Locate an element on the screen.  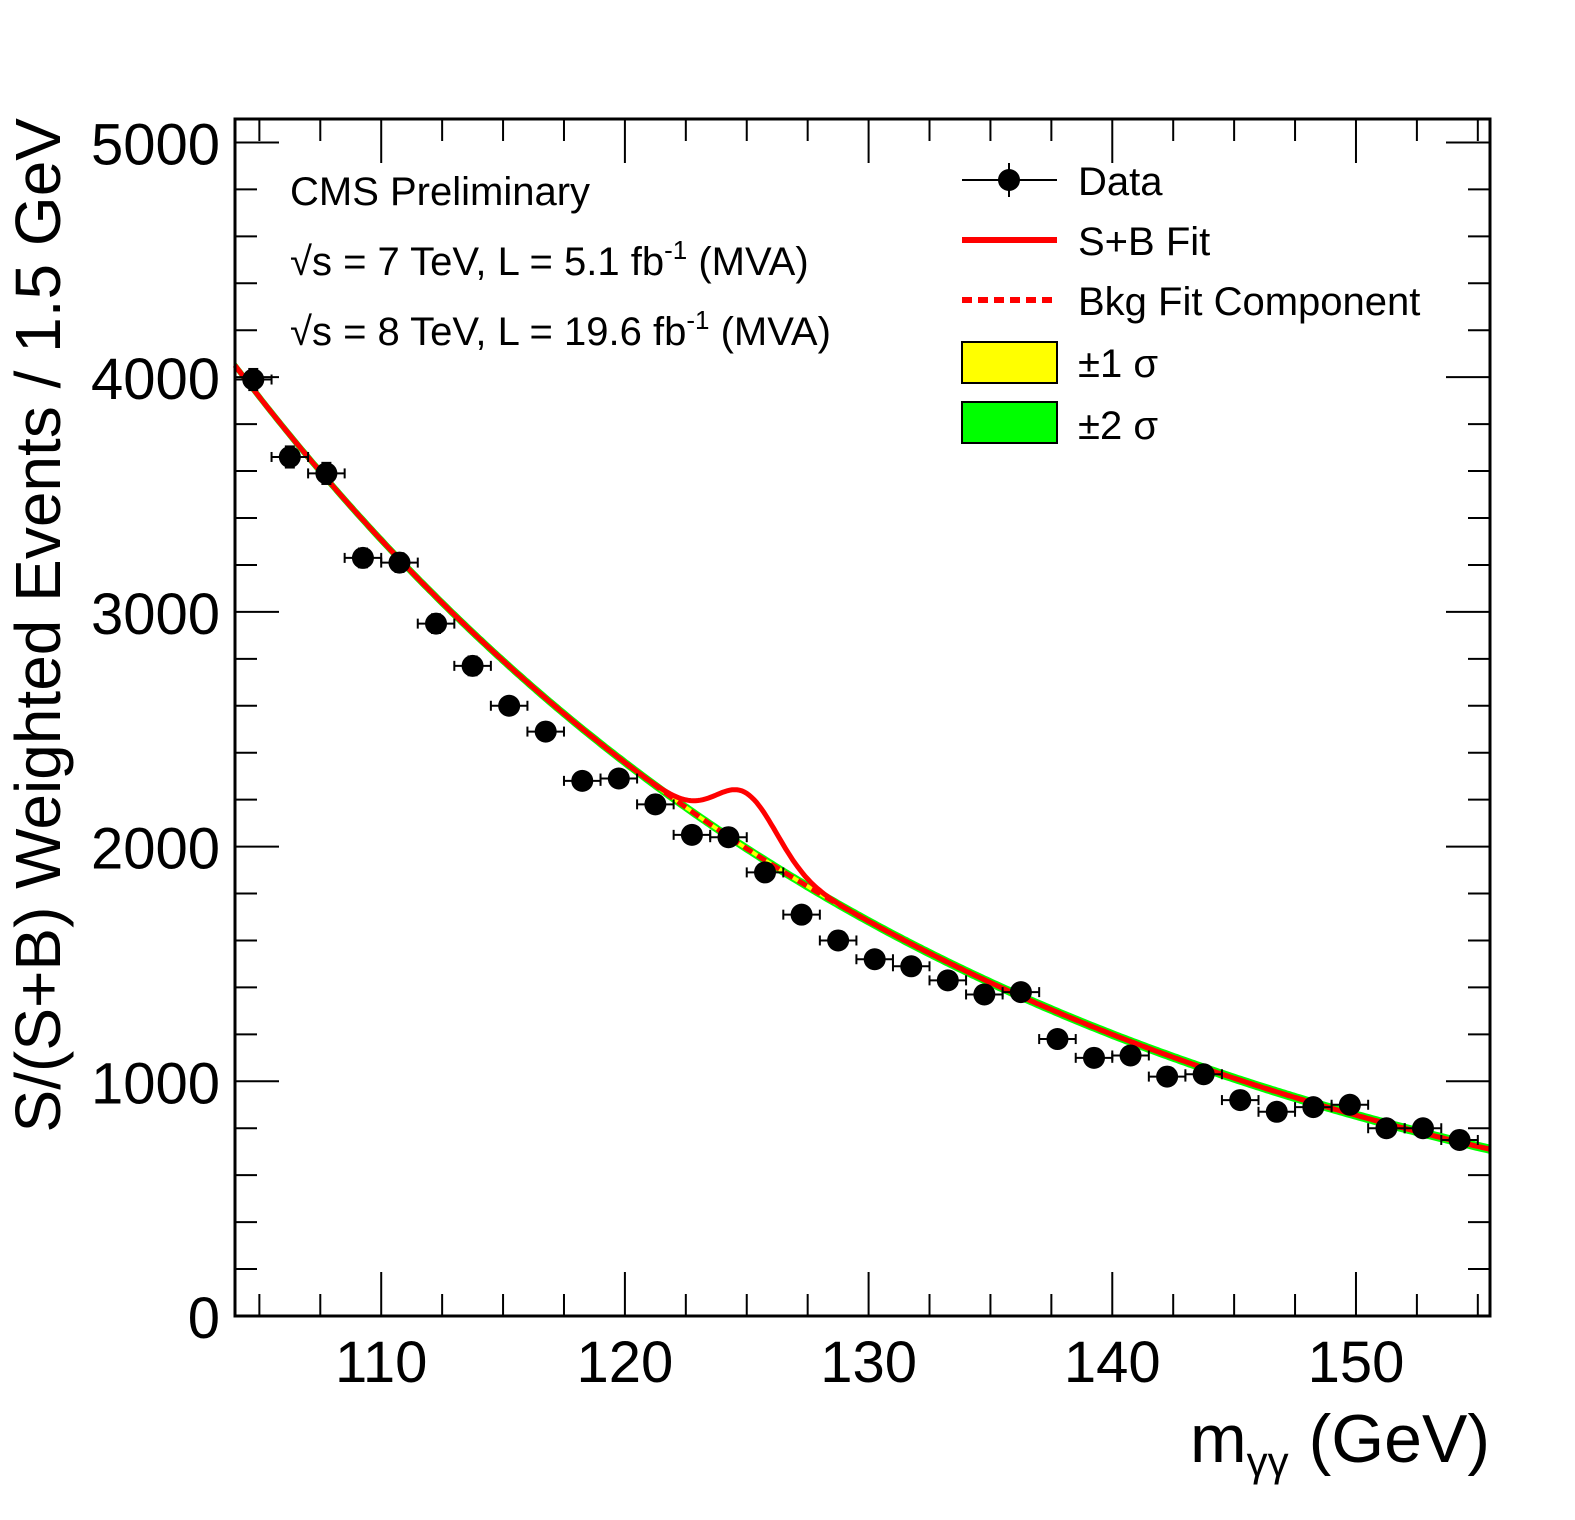
lumi-7tev-text: = 7 TeV, L = 5.1 fb is located at coordinates (498, 262).